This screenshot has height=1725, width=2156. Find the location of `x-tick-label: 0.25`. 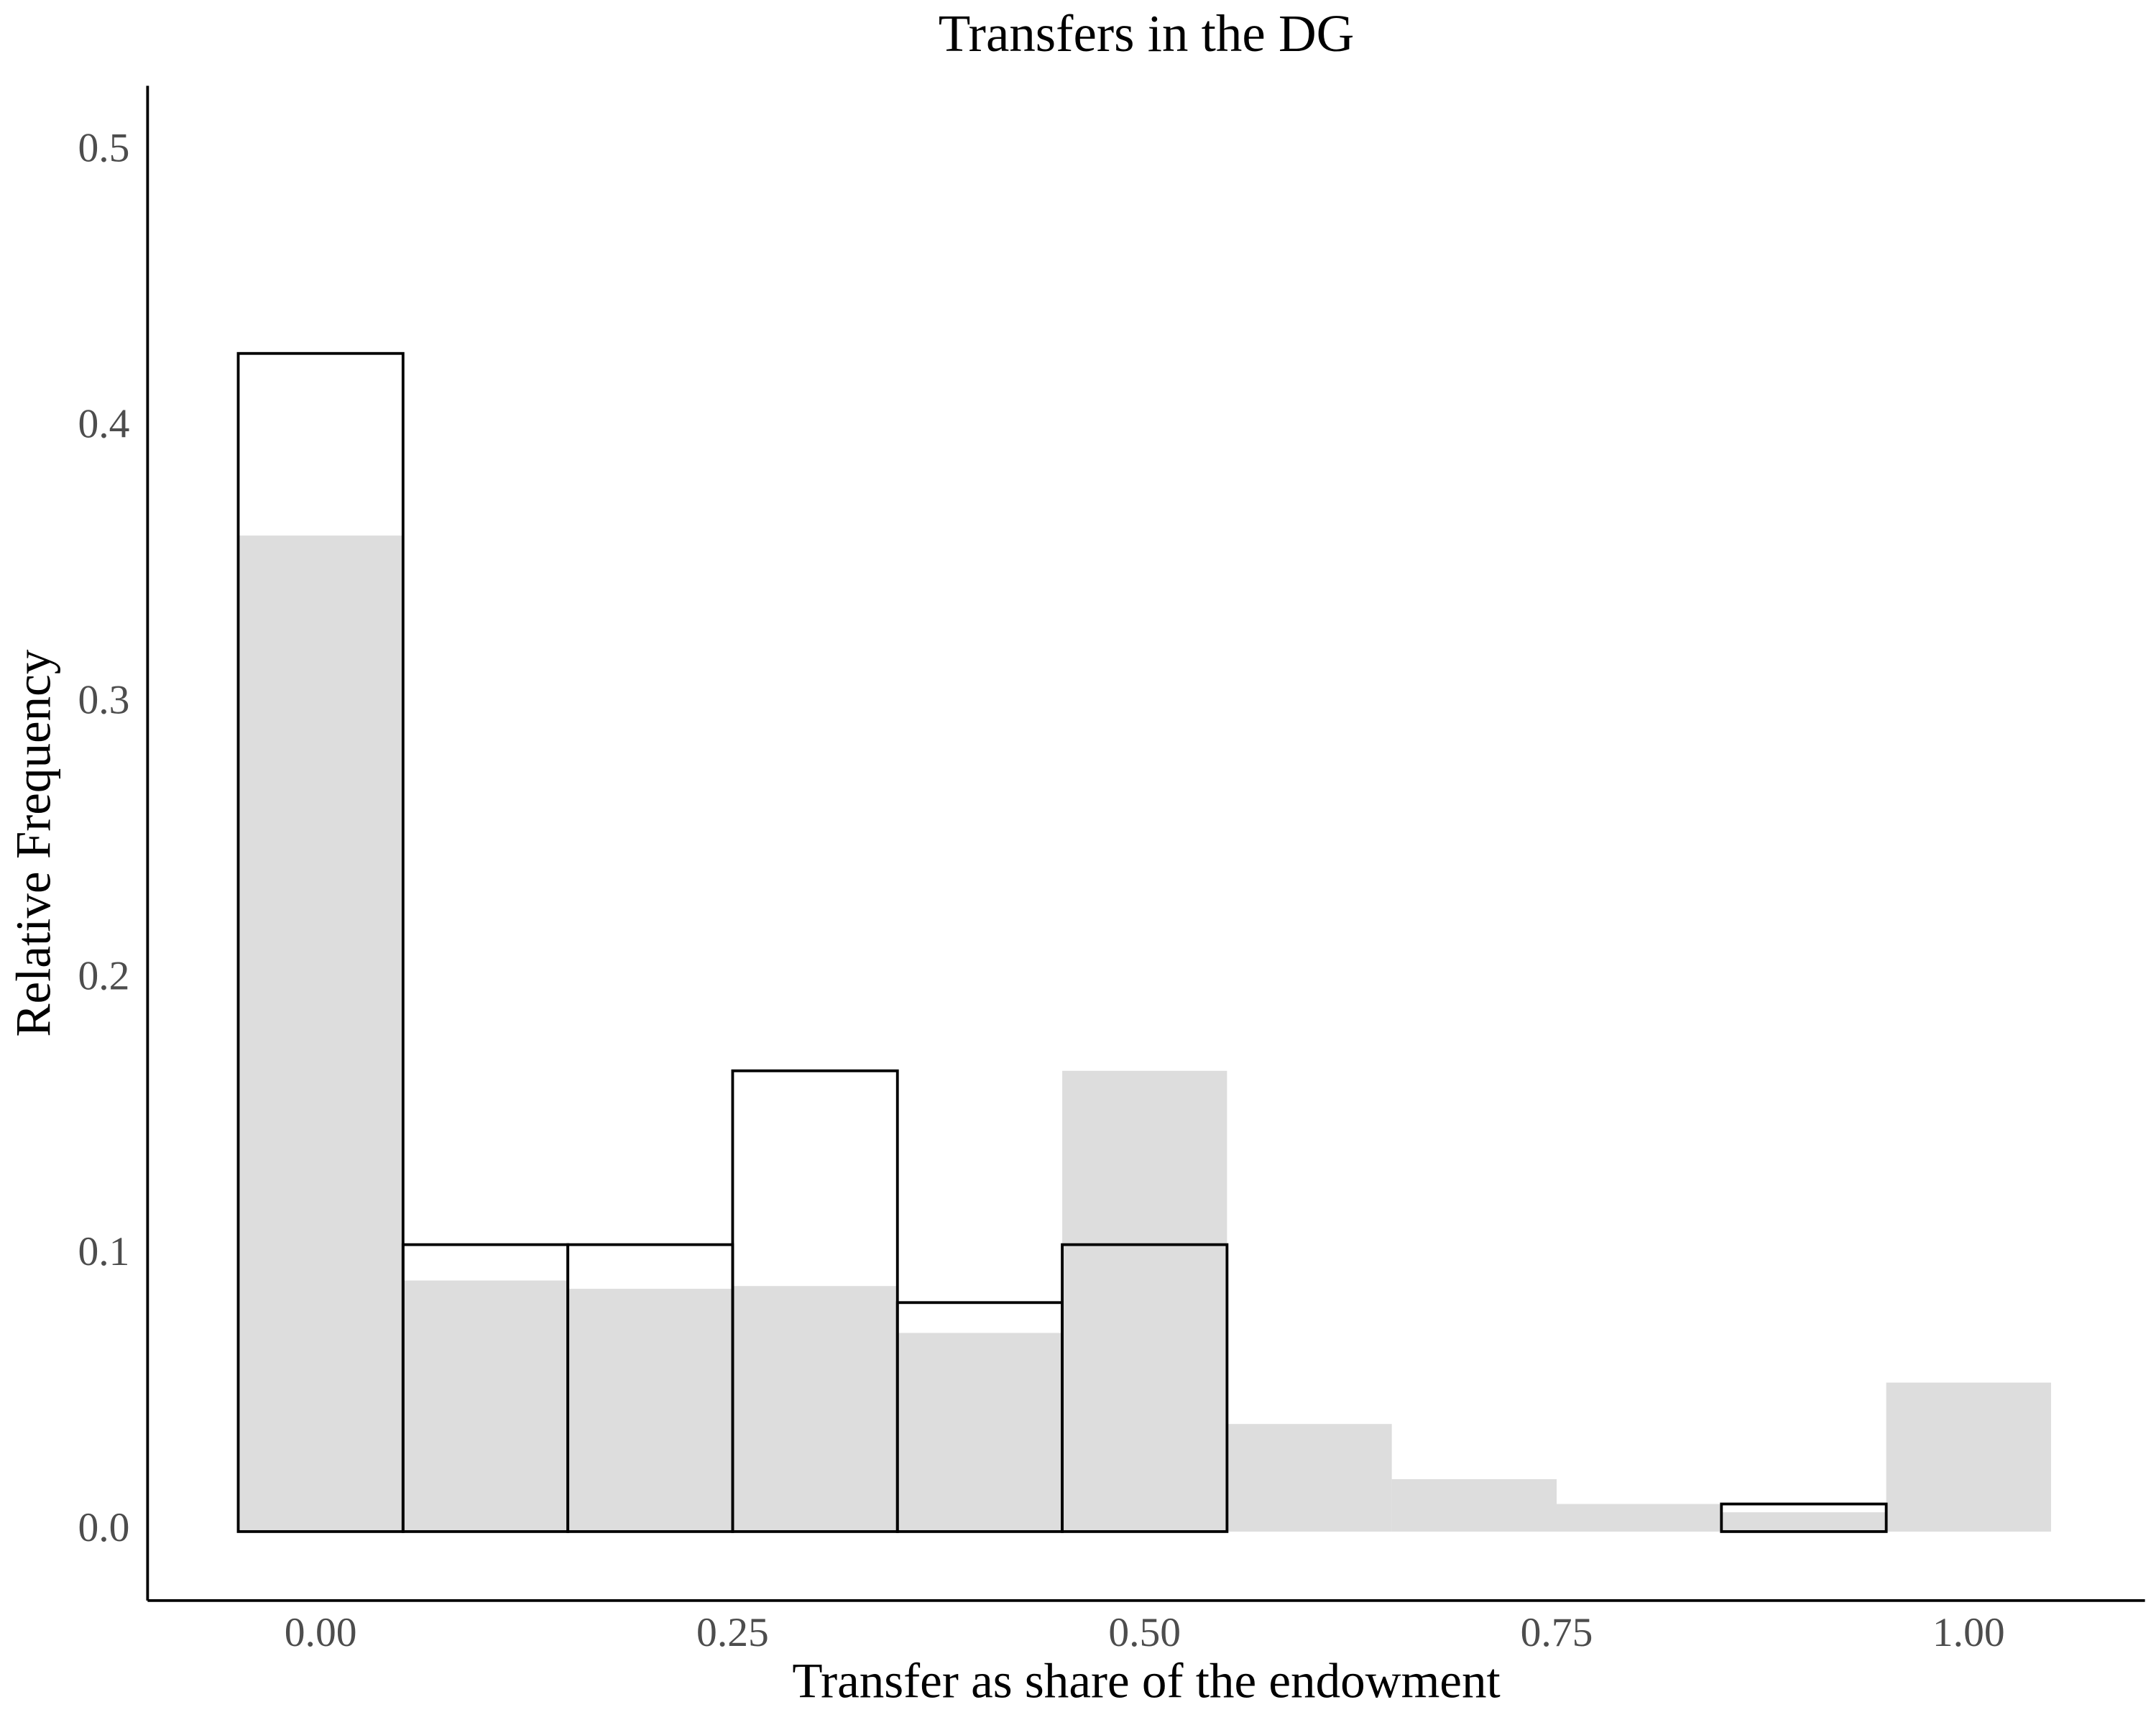

x-tick-label: 0.25 is located at coordinates (733, 1632).